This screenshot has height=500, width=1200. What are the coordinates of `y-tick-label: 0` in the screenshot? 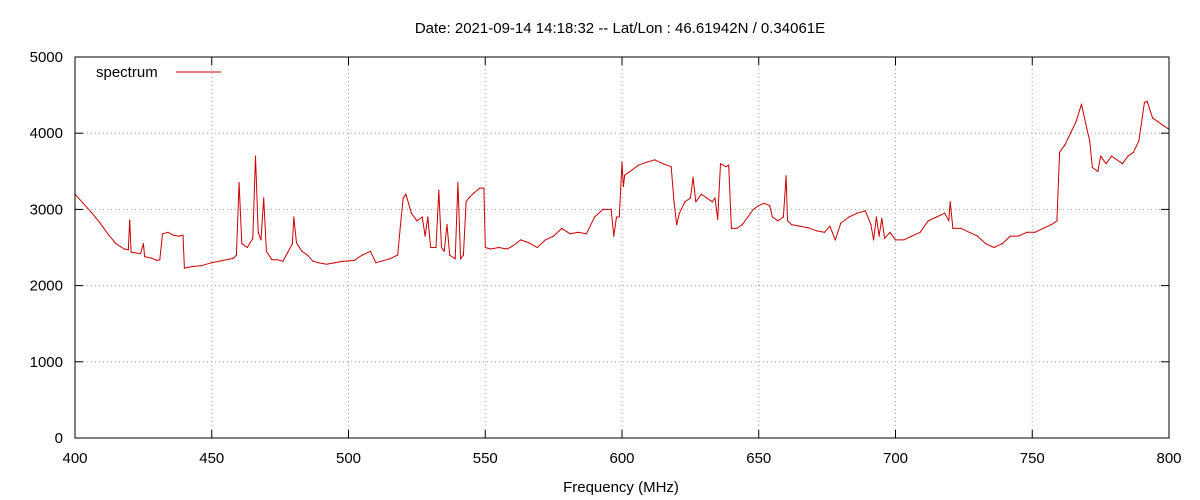 It's located at (59, 438).